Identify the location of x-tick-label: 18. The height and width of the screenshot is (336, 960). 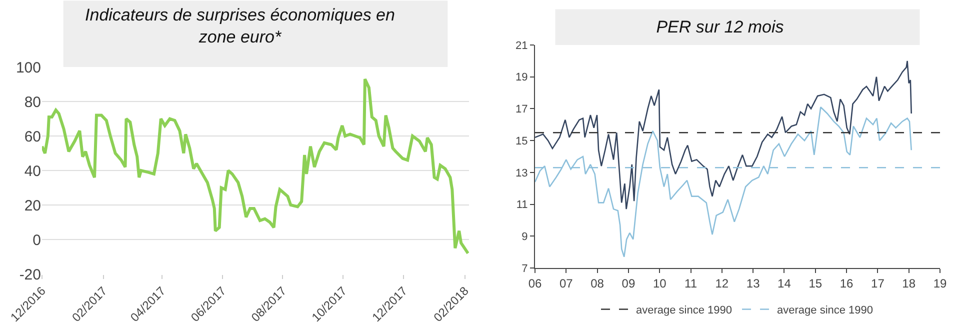
(909, 283).